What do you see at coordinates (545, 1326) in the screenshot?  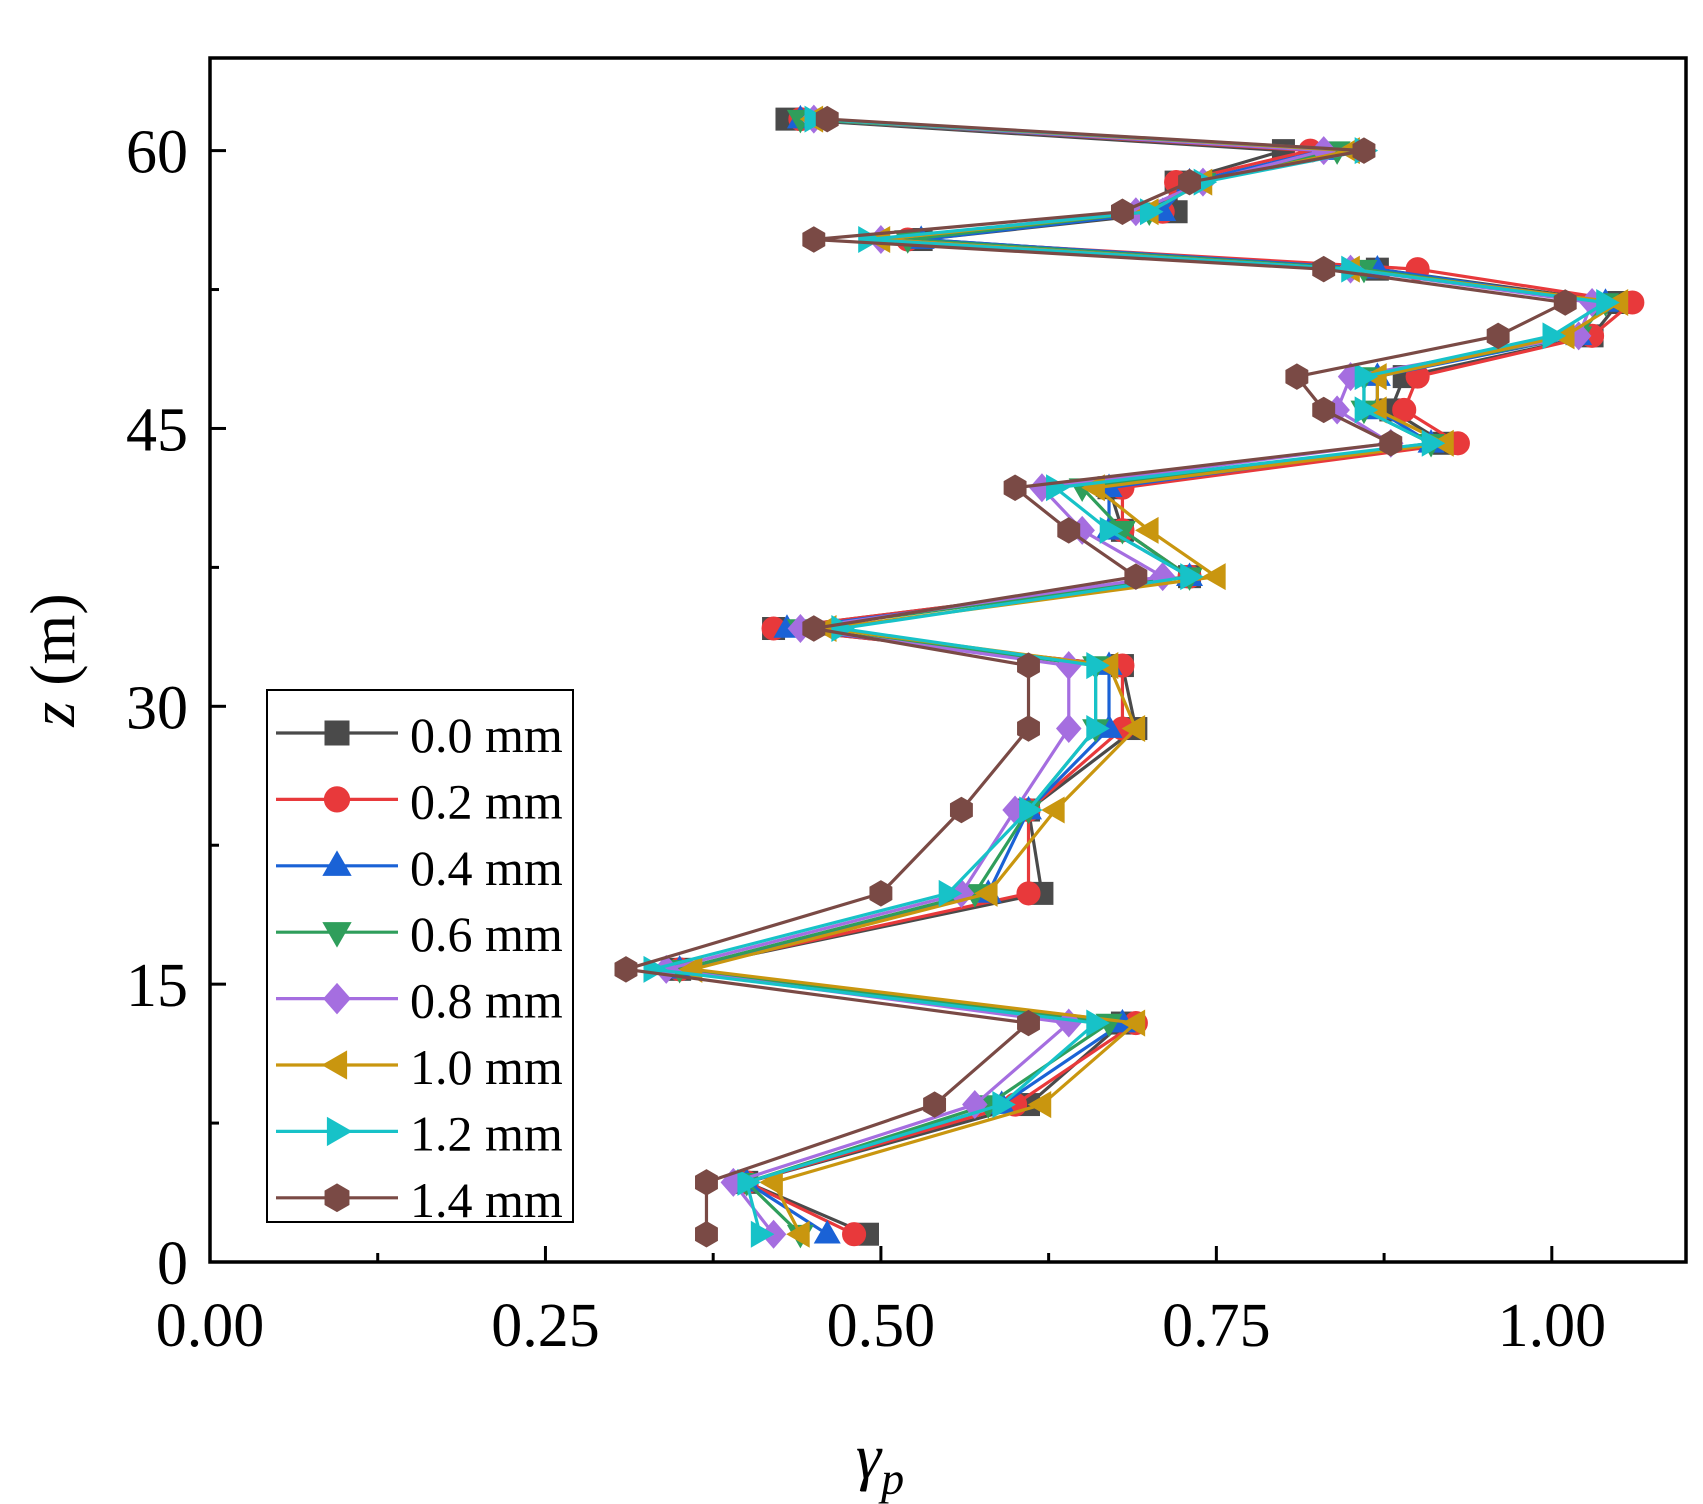 I see `x-tick-label: 0.25` at bounding box center [545, 1326].